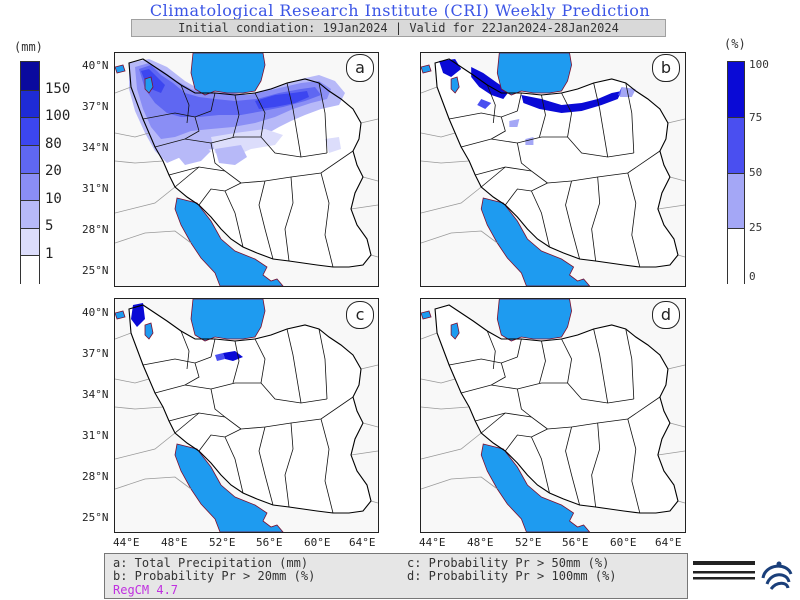 The image size is (800, 600). Describe the element at coordinates (432, 542) in the screenshot. I see `lon-label: 44°E` at that location.